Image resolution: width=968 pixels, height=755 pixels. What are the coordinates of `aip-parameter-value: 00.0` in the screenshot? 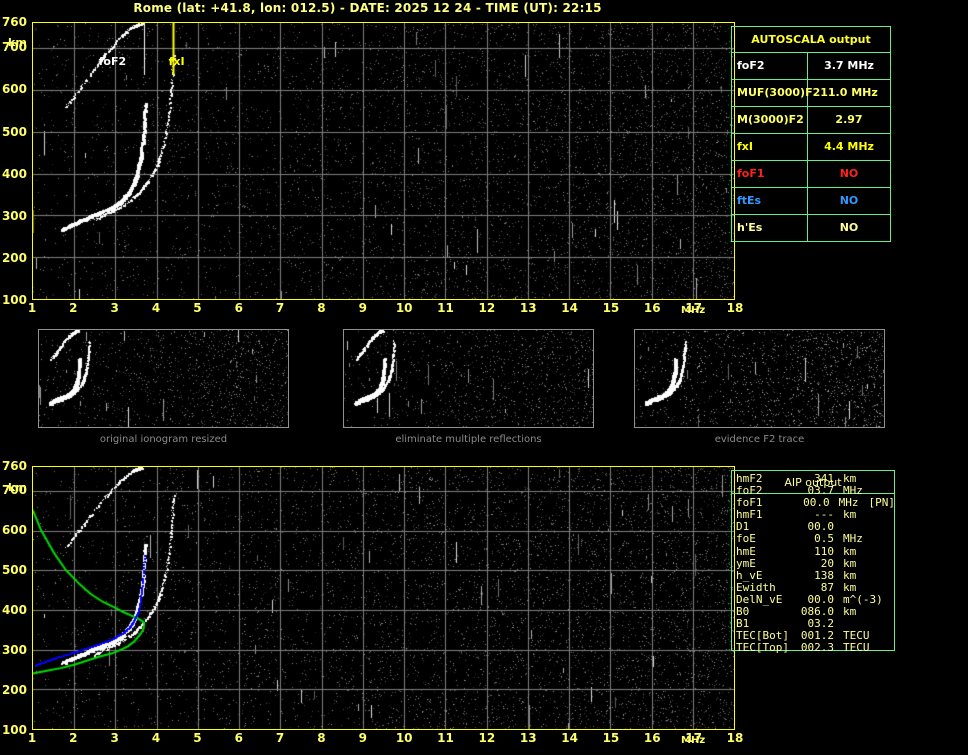 It's located at (816, 503).